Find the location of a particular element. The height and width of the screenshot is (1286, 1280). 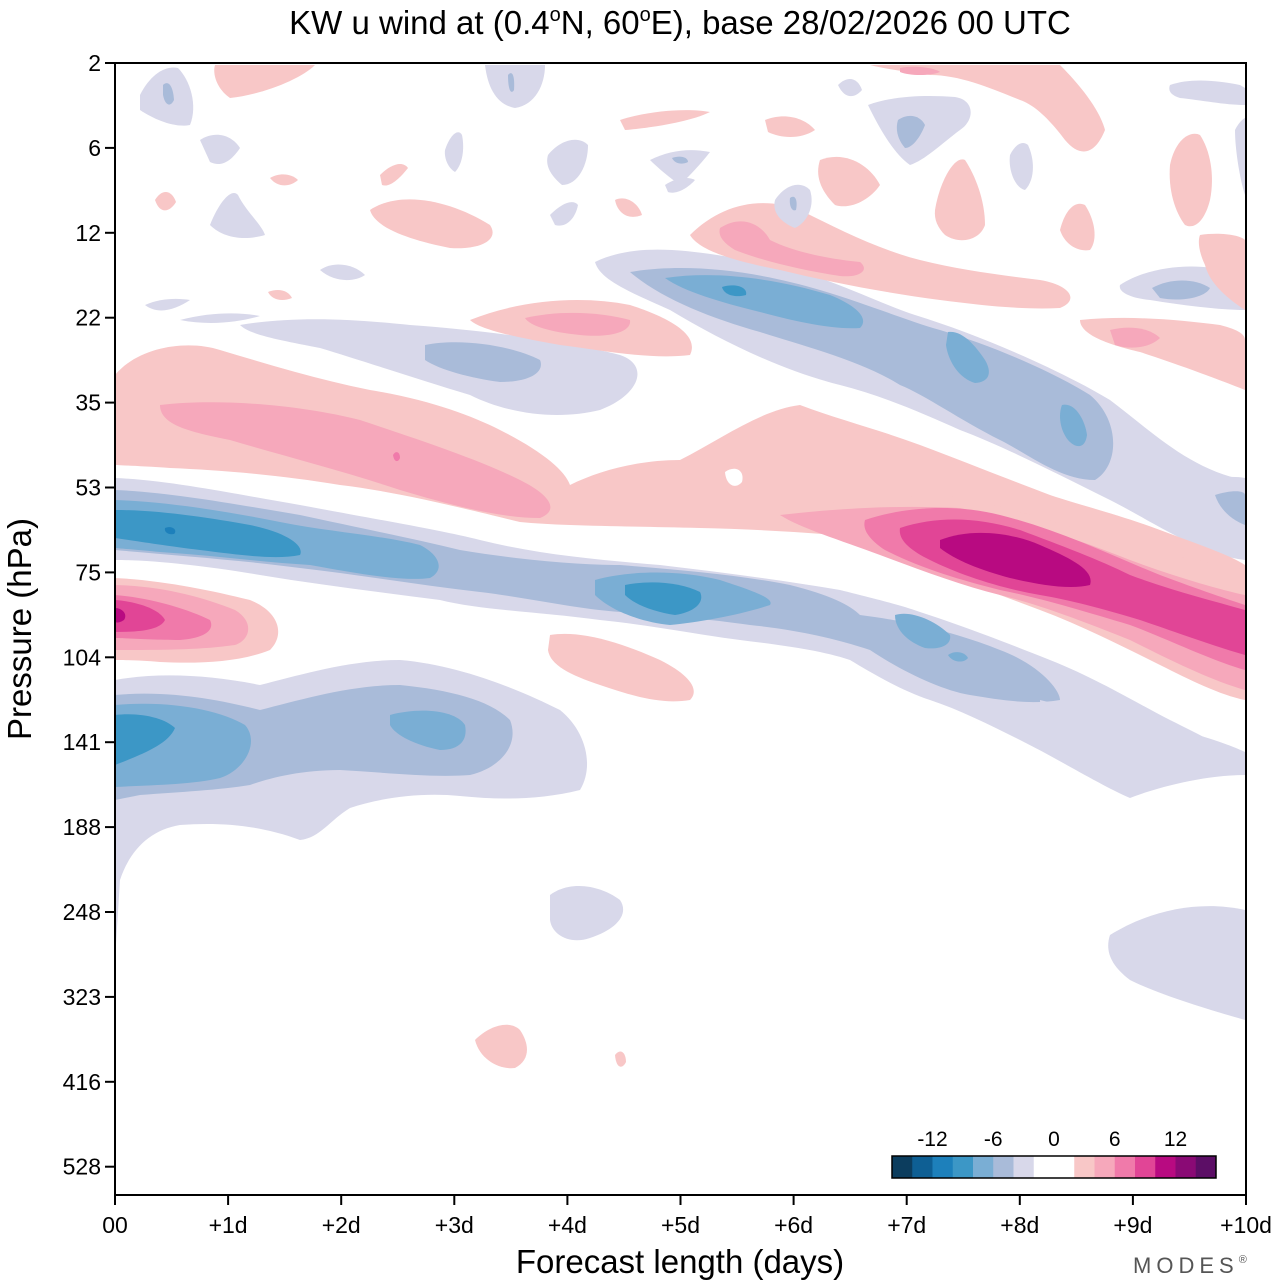

contour-neg-right-53-l2 is located at coordinates (1230, 508).